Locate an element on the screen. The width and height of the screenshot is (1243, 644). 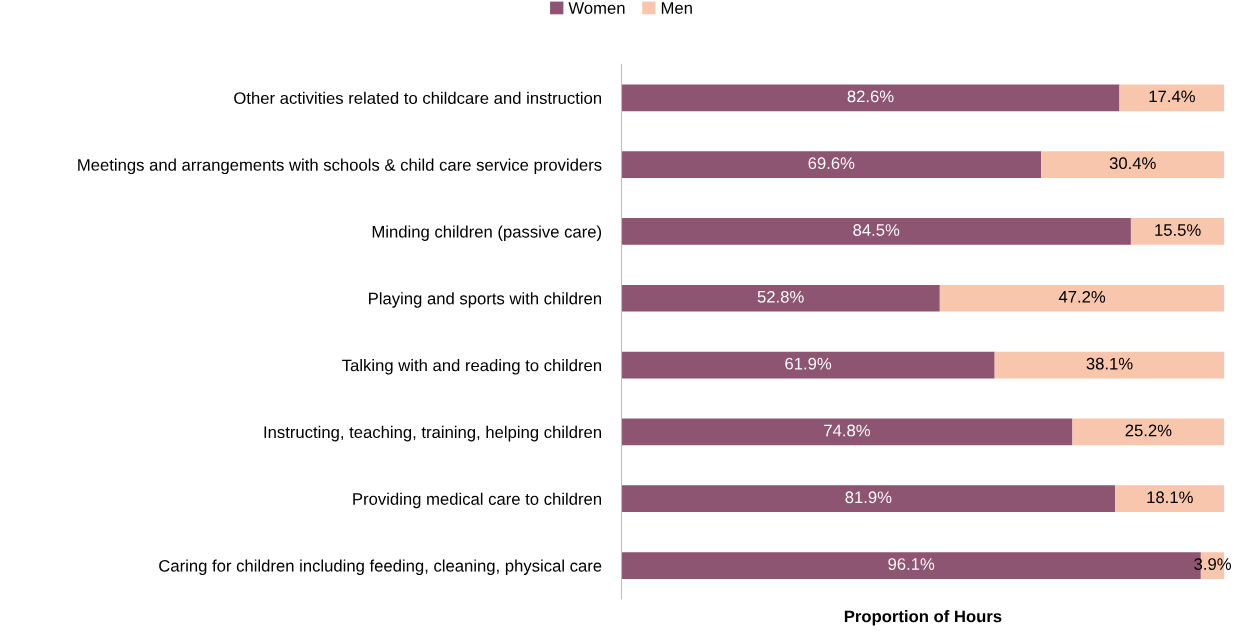
data-label: 3.9% is located at coordinates (1212, 564).